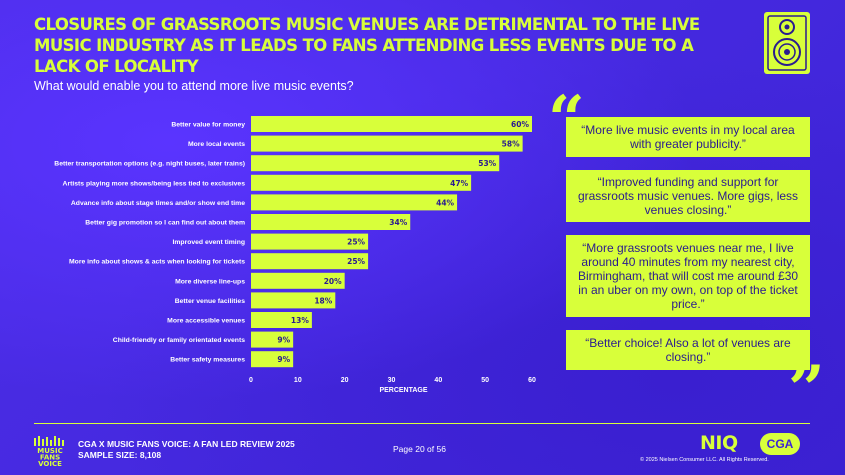 Image resolution: width=845 pixels, height=475 pixels. Describe the element at coordinates (445, 202) in the screenshot. I see `data-label: 44%` at that location.